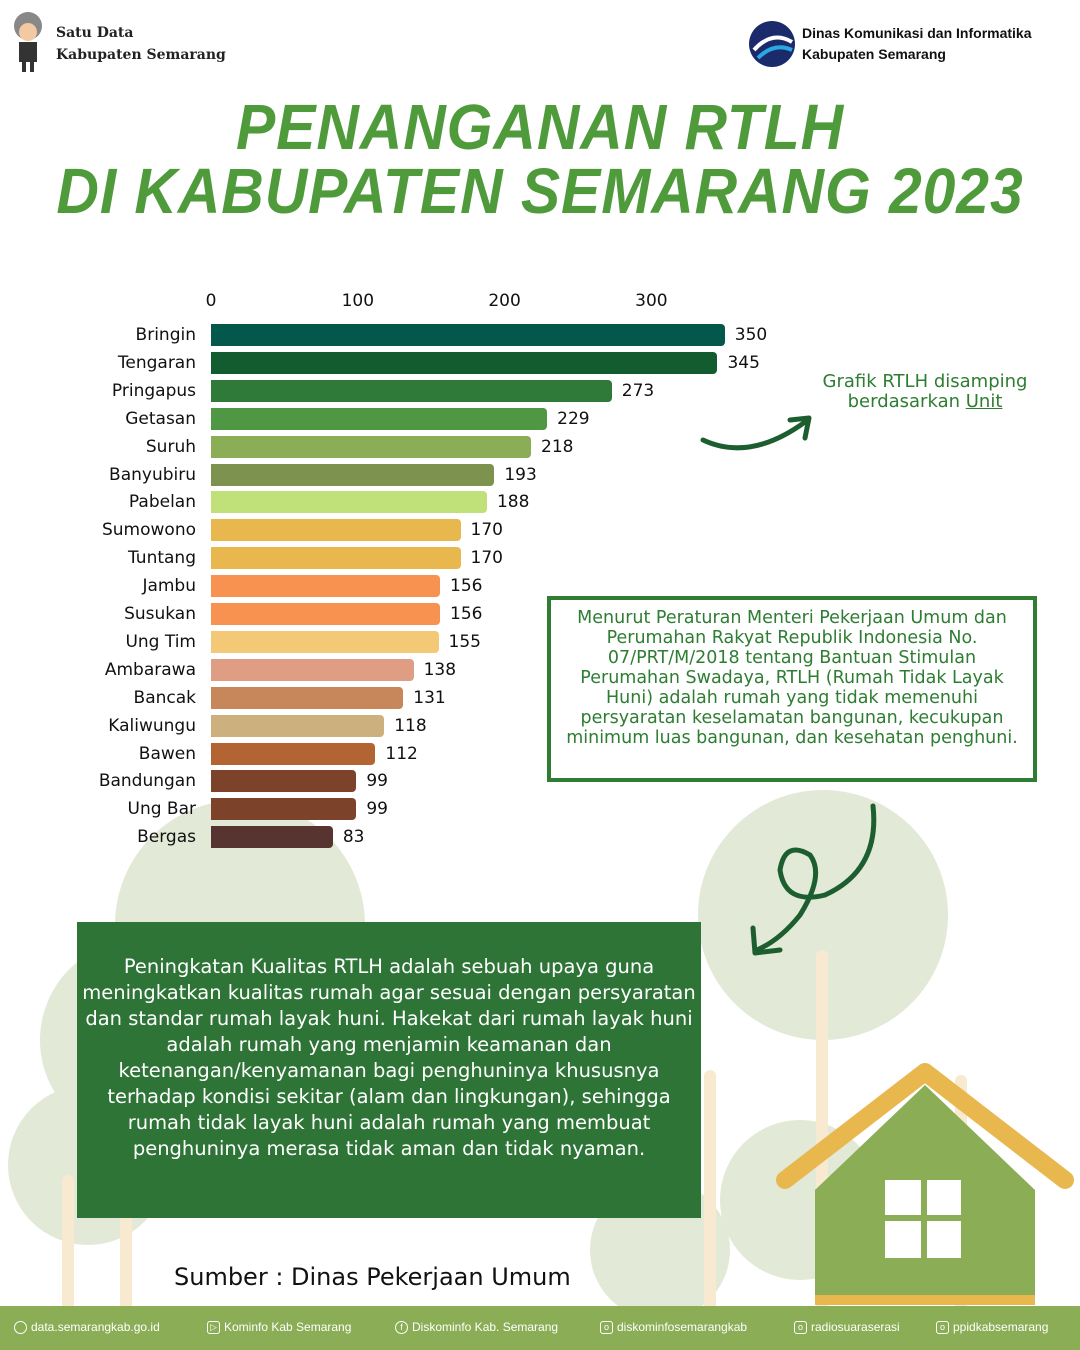 This screenshot has width=1080, height=1350. I want to click on x-tick-label: 300, so click(651, 301).